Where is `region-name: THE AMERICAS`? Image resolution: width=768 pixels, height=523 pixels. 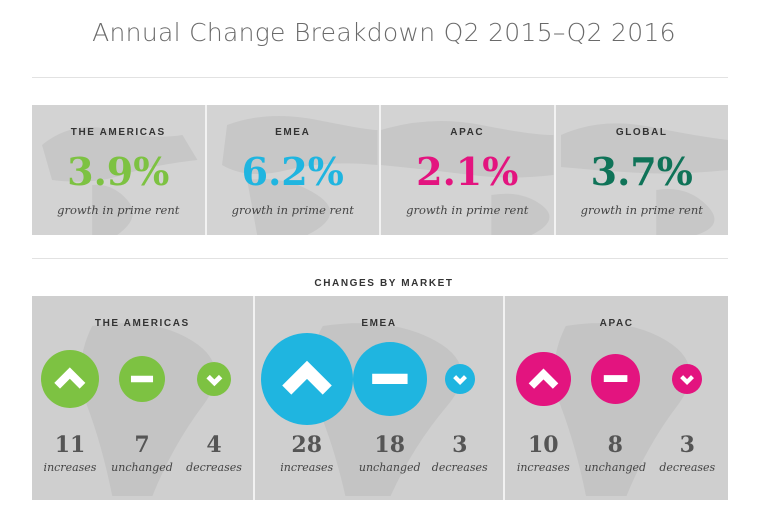 region-name: THE AMERICAS is located at coordinates (118, 132).